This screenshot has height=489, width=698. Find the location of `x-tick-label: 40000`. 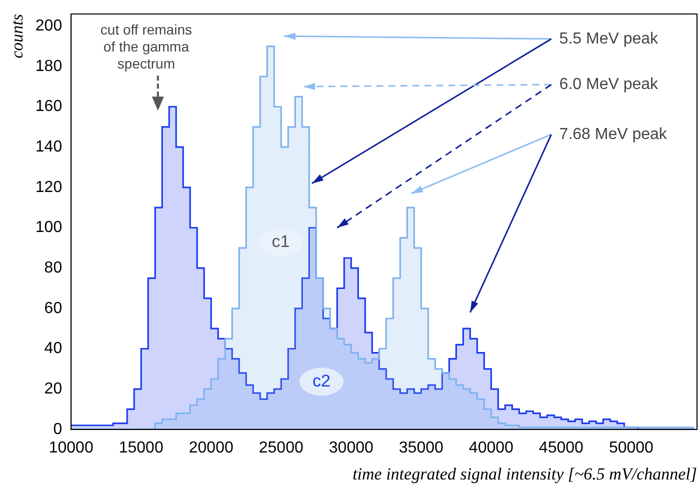

x-tick-label: 40000 is located at coordinates (491, 447).